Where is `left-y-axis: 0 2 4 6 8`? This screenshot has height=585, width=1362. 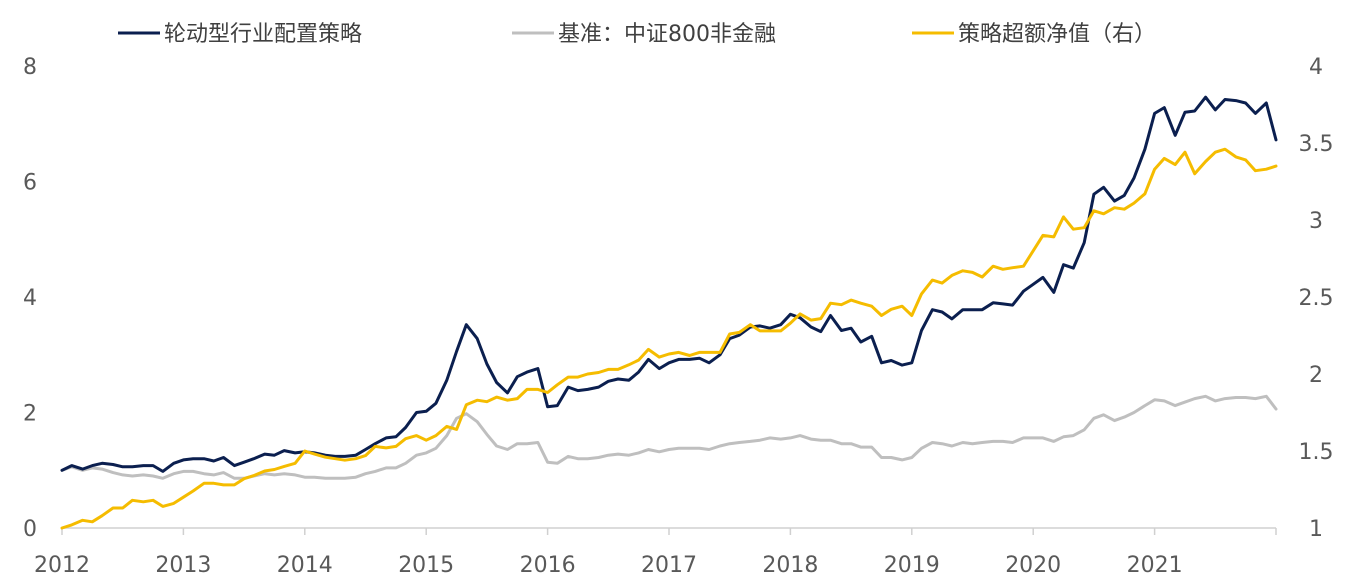
left-y-axis: 0 2 4 6 8 is located at coordinates (30, 298).